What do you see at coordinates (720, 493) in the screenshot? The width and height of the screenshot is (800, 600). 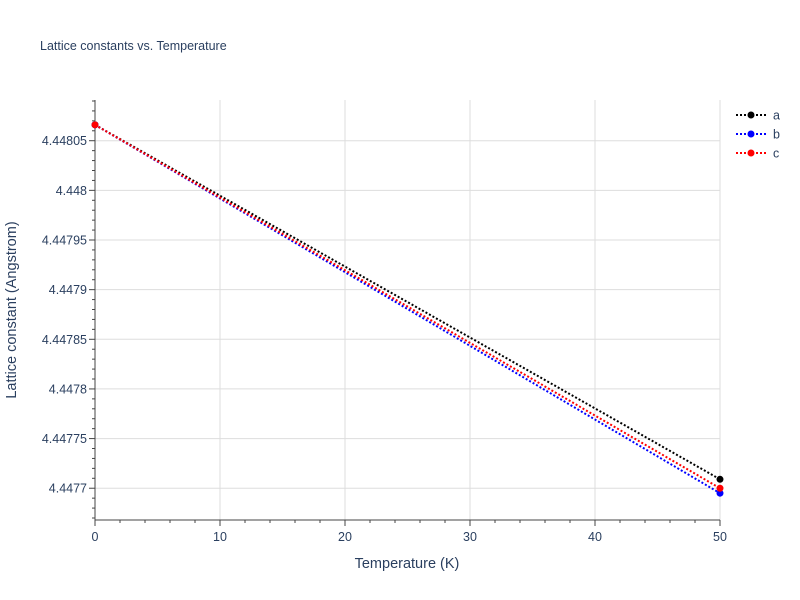 I see `data-point-b` at bounding box center [720, 493].